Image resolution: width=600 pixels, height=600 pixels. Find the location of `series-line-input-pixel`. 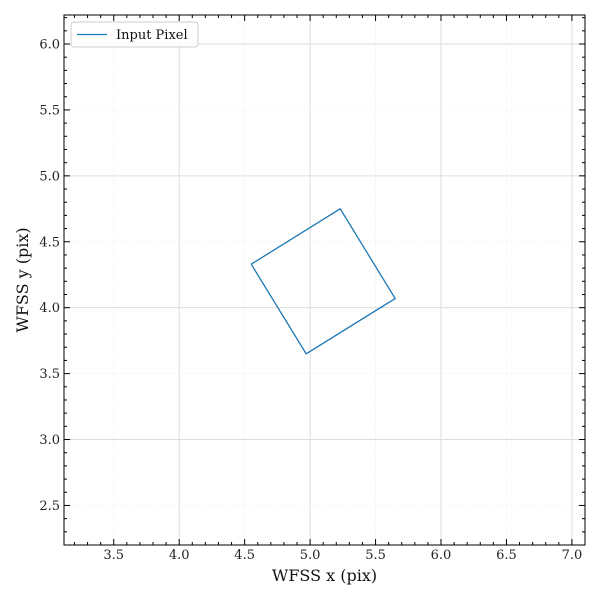

series-line-input-pixel is located at coordinates (323, 281).